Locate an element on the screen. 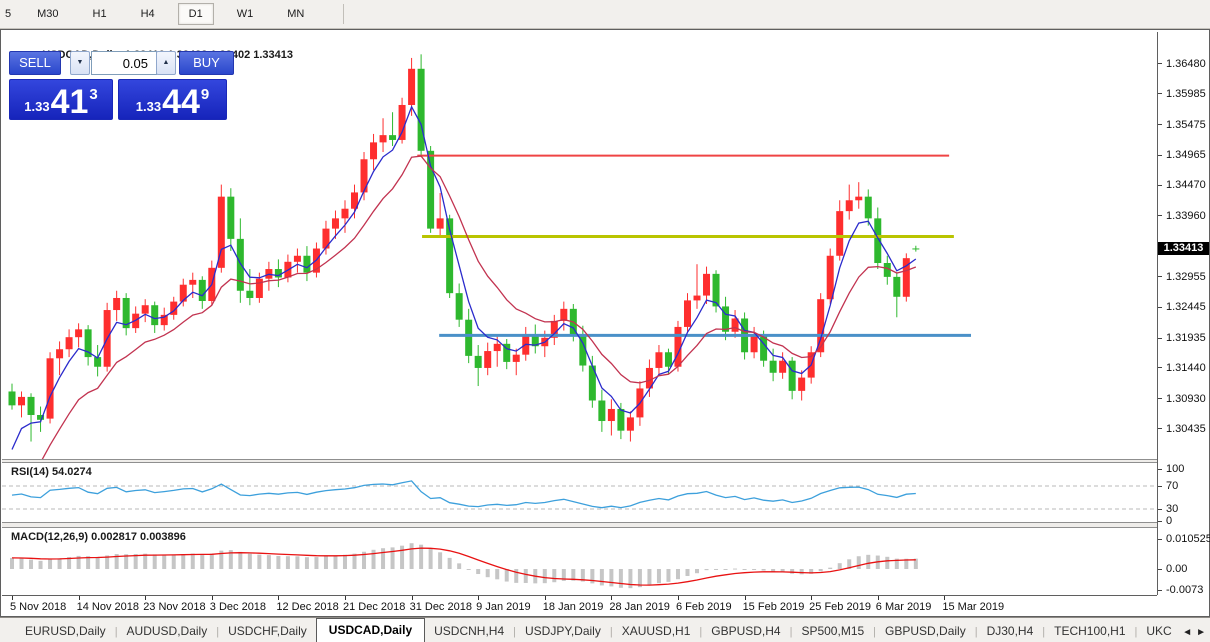  price-axis-label: 1.35985 is located at coordinates (1186, 93).